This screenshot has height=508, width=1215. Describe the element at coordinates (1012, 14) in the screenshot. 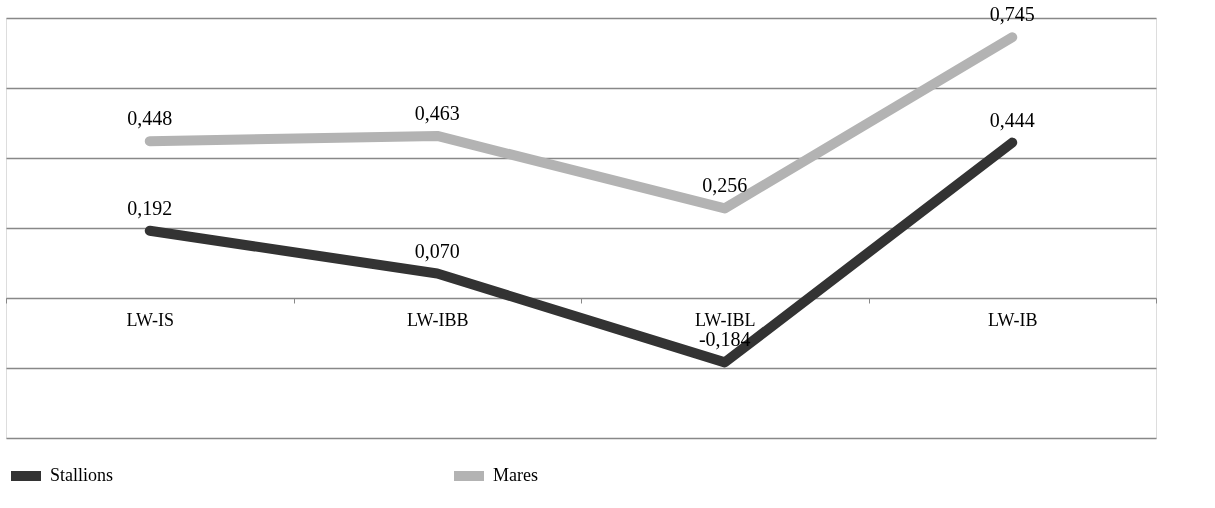

I see `data-label: 0,745` at that location.